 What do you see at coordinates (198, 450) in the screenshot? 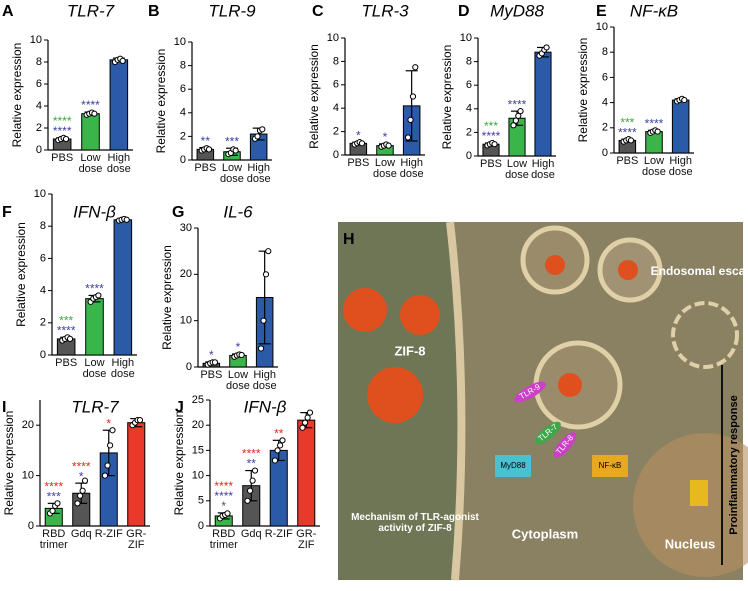
I see `y-tick-label: 15` at bounding box center [198, 450].